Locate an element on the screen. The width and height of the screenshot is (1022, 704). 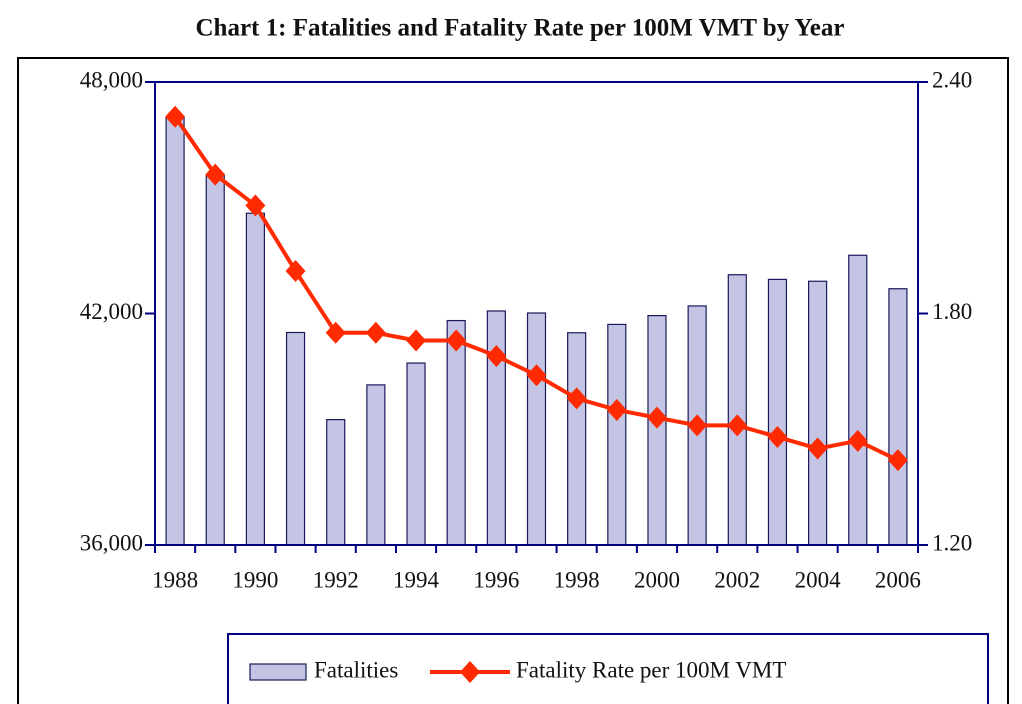
legend-marker is located at coordinates (470, 672).